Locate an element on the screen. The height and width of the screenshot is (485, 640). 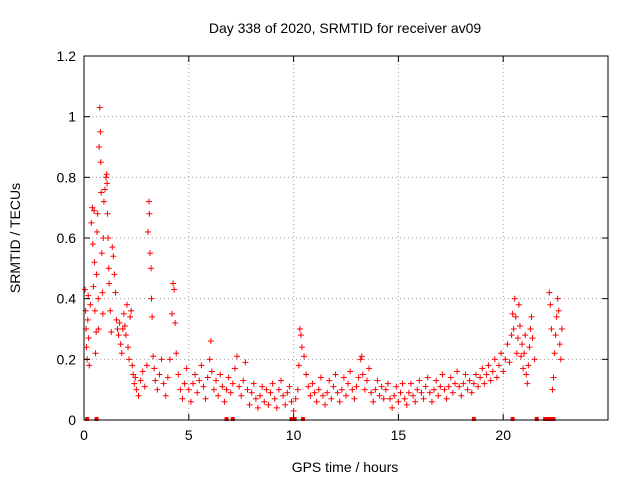
zero-value-markers is located at coordinates (320, 419).